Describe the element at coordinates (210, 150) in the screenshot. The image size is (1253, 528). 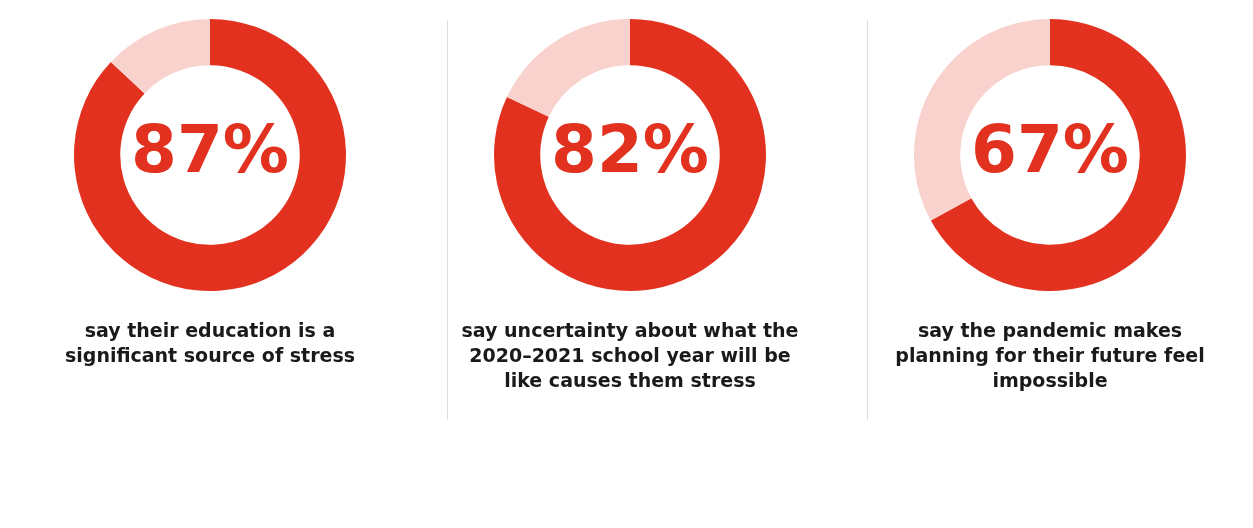
I see `data-label: 87%` at that location.